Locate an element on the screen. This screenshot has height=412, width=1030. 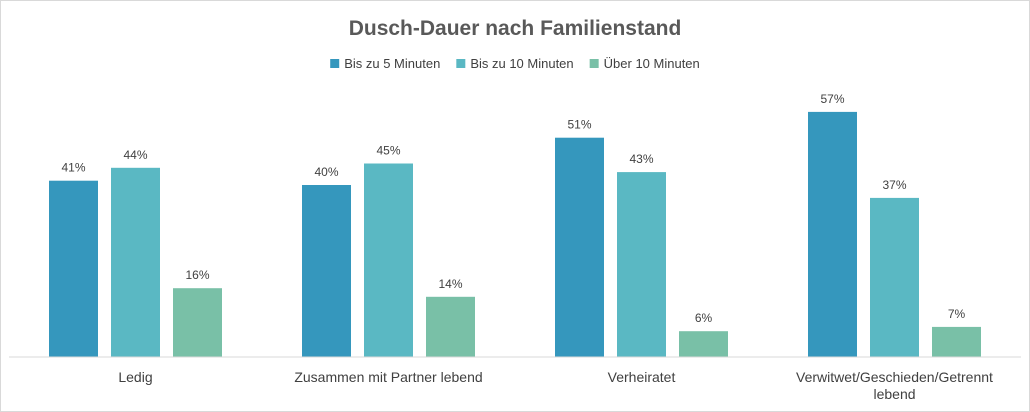
category-label-3: Verheiratet is located at coordinates (642, 377).